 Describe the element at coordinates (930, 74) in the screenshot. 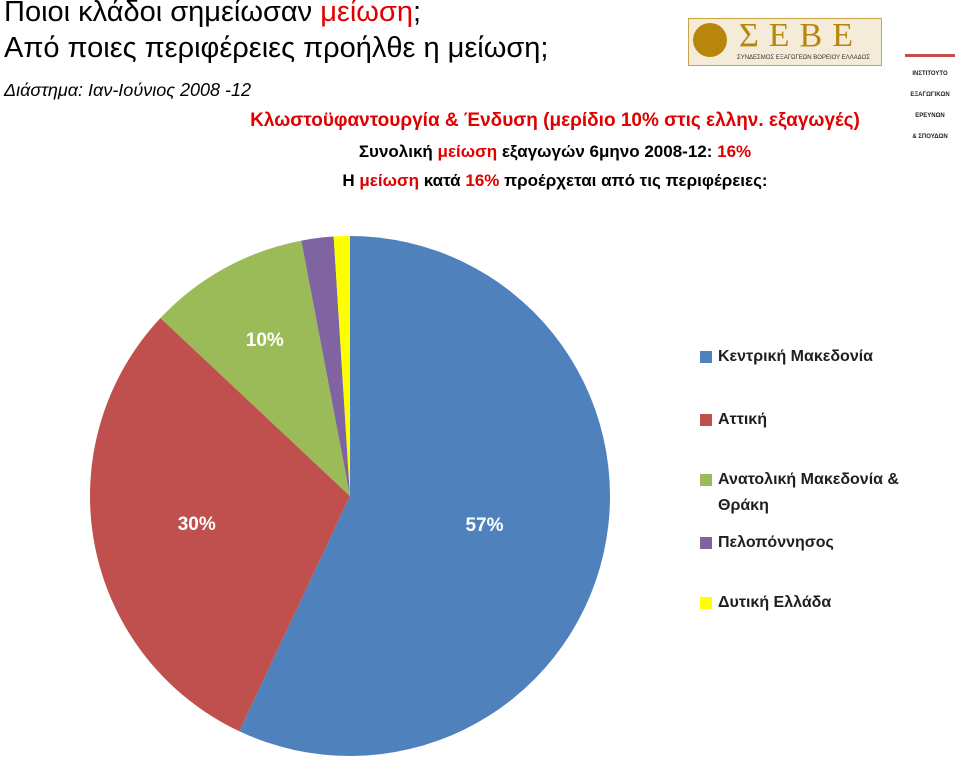

I see `logo-line: ΙΝΣΤΙΤΟΥΤΟ` at that location.